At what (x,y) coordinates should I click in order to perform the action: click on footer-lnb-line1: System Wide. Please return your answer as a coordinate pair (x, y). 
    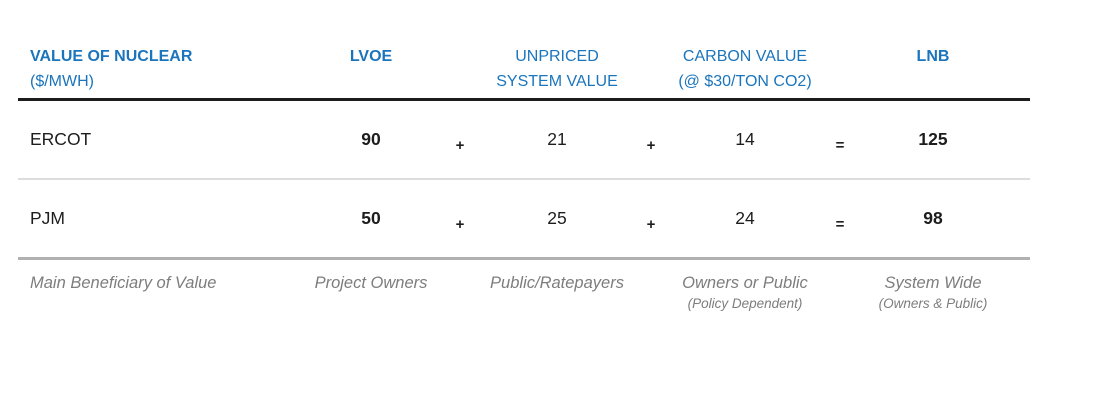
    Looking at the image, I should click on (933, 283).